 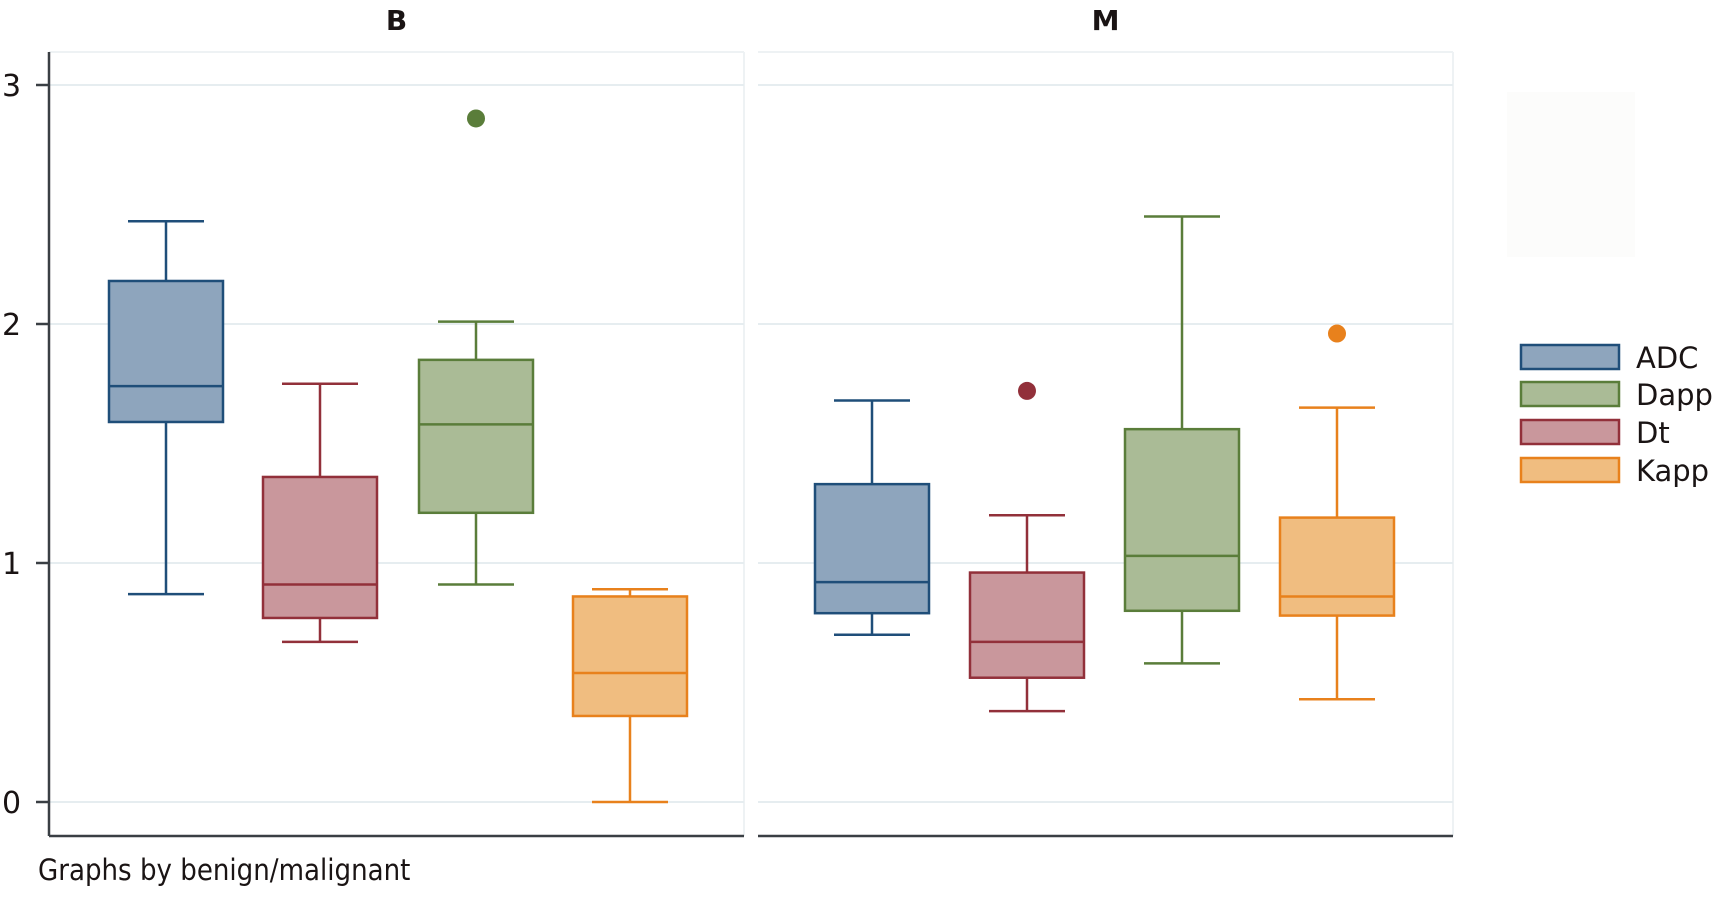 I want to click on legend-label: Kapp, so click(x=1672, y=471).